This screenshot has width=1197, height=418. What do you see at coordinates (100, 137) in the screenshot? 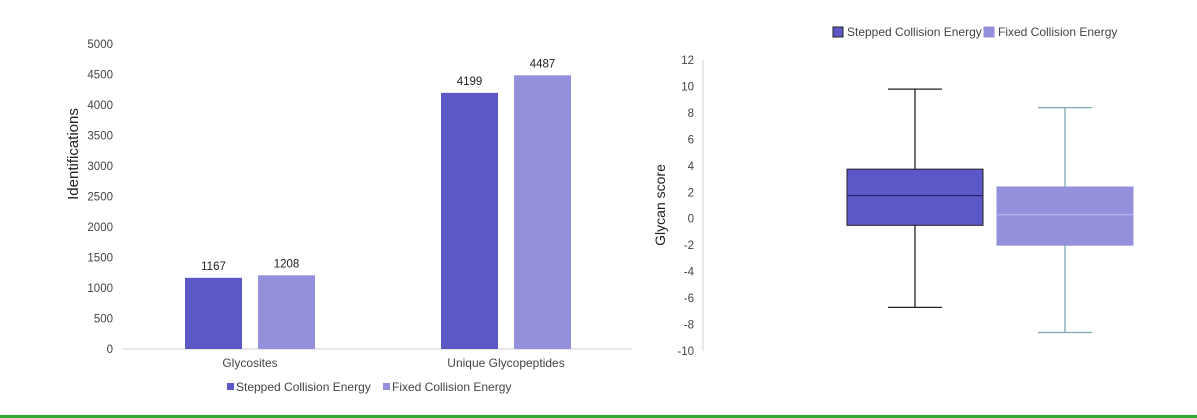
I see `bar-y-tick-label: 3500` at bounding box center [100, 137].